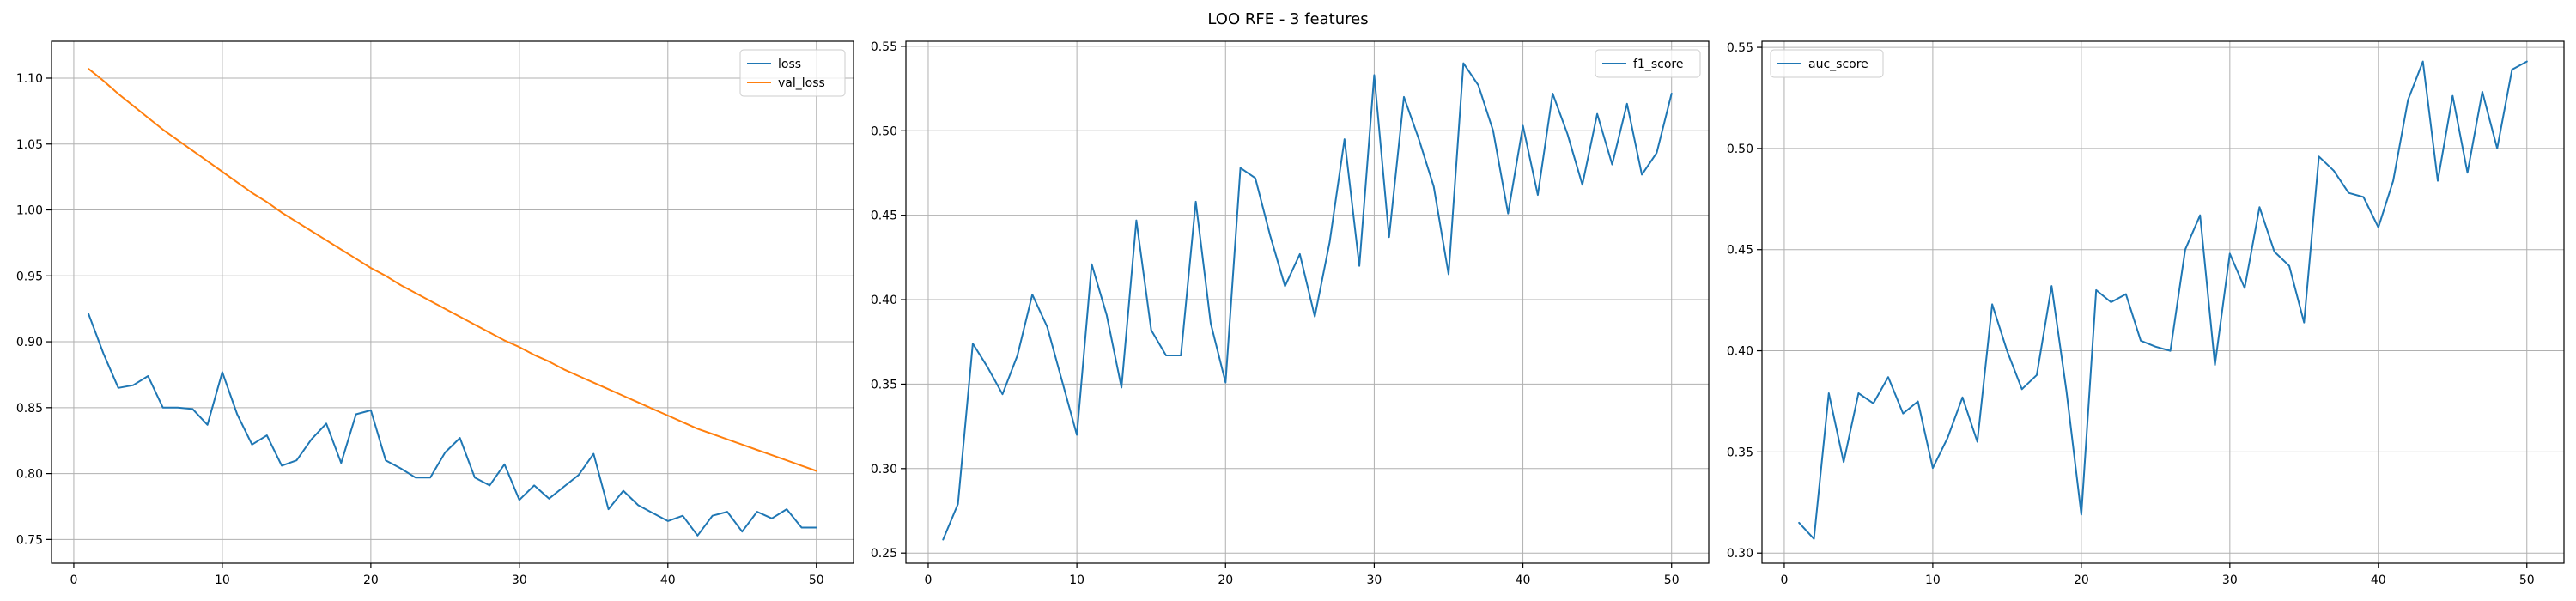  I want to click on y-tick-label: 0.75, so click(29, 540).